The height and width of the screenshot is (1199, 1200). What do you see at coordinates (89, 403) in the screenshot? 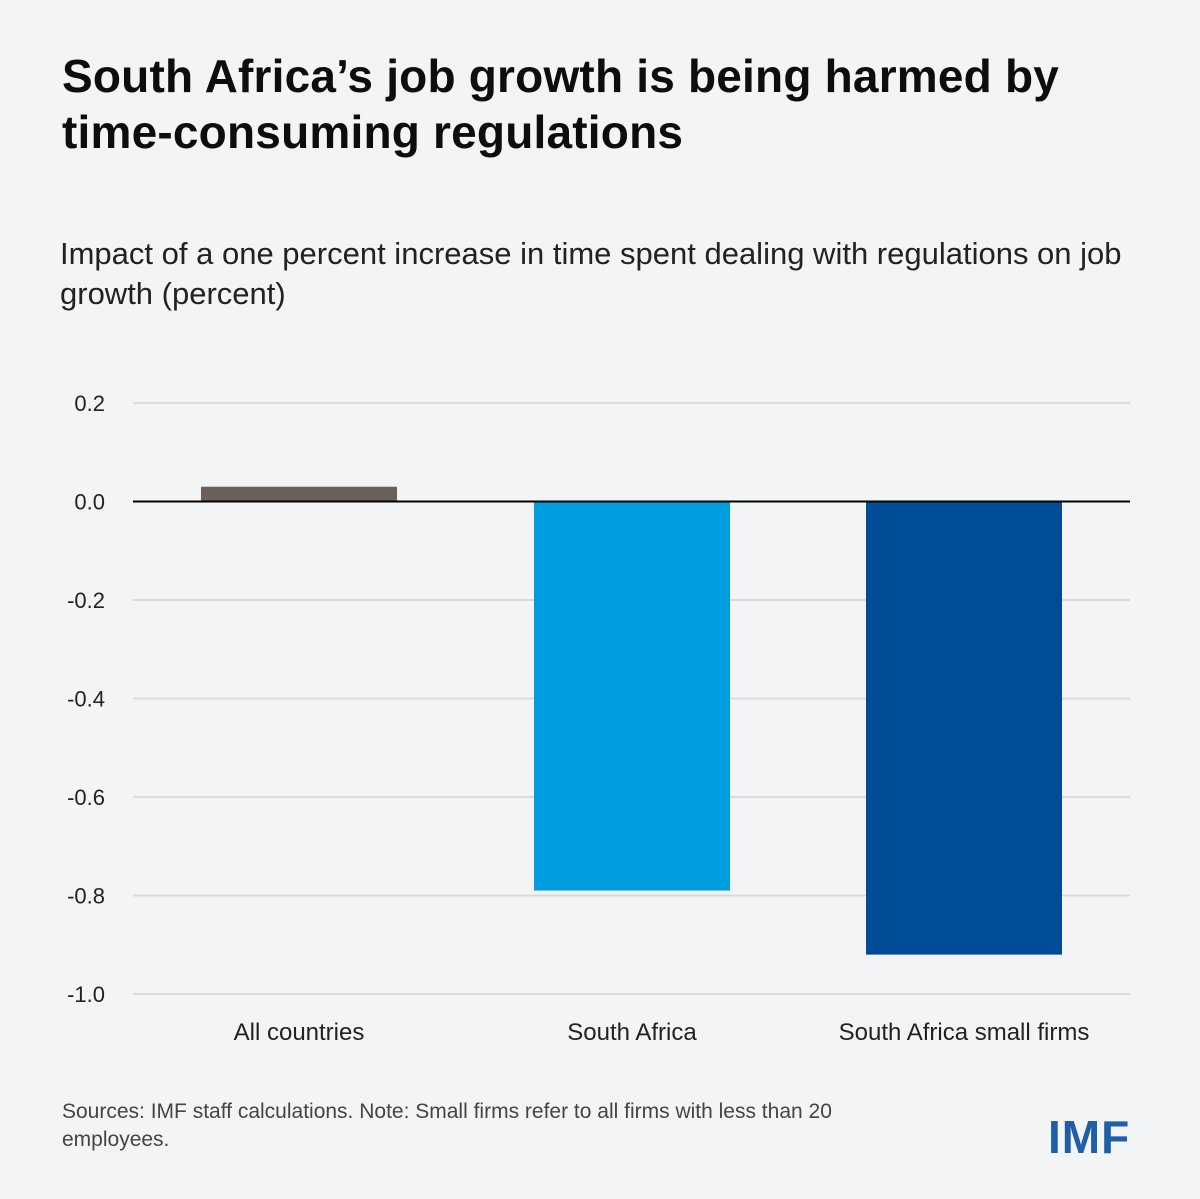
I see `y-tick-label: 0.2` at bounding box center [89, 403].